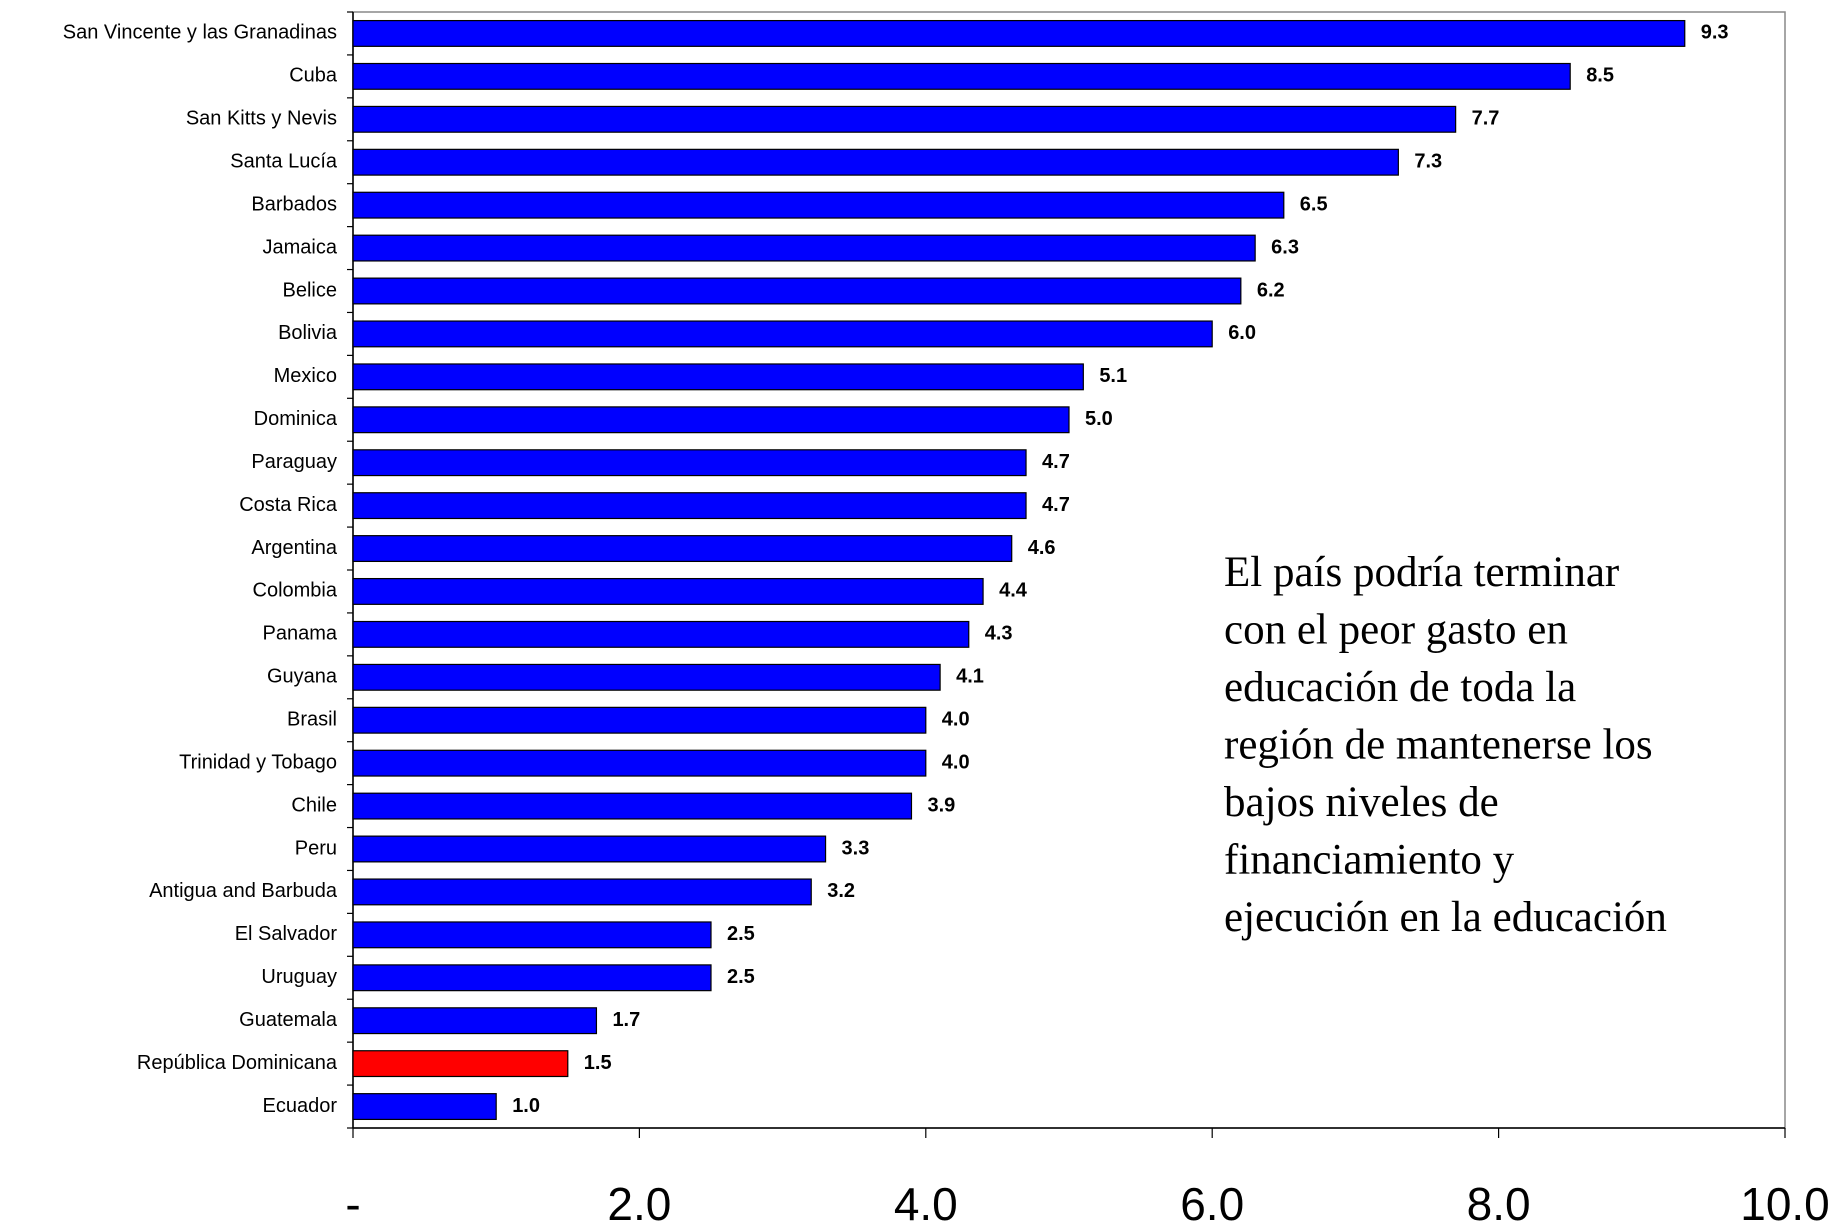  I want to click on annotation: educación de toda la, so click(1400, 687).